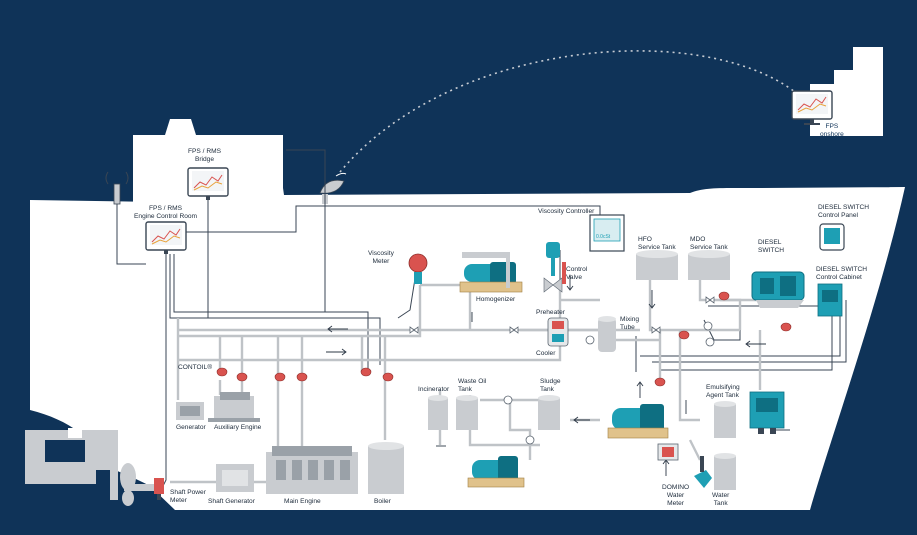  I want to click on viscosity-meter-icon, so click(418, 268).